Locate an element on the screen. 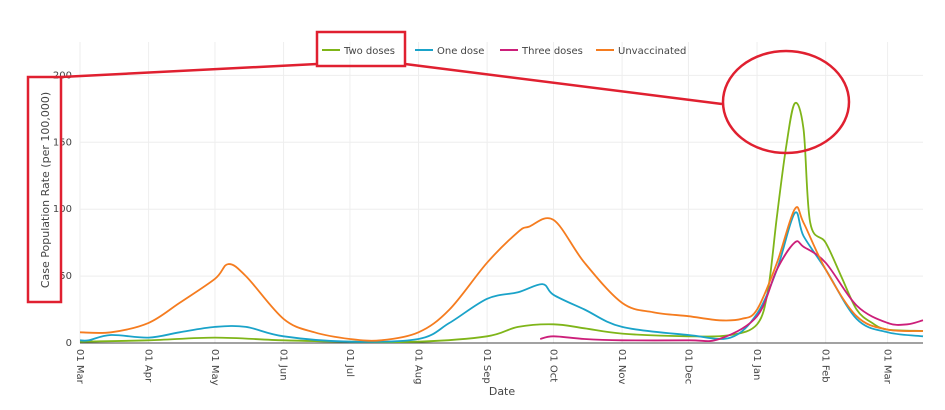 This screenshot has width=945, height=410. annotation-connector-top is located at coordinates (189, 70).